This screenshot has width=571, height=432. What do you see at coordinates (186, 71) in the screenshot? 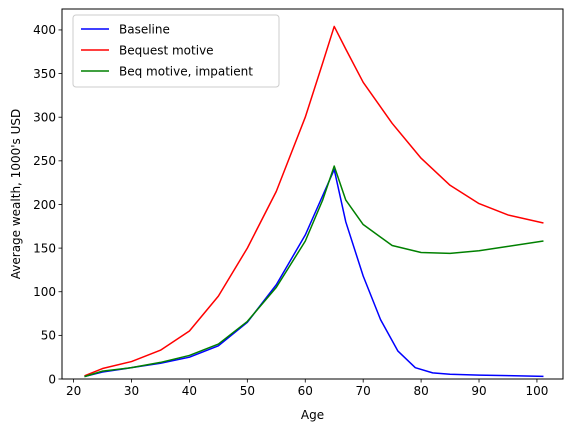
I see `legend-label: Beq motive, impatient` at bounding box center [186, 71].